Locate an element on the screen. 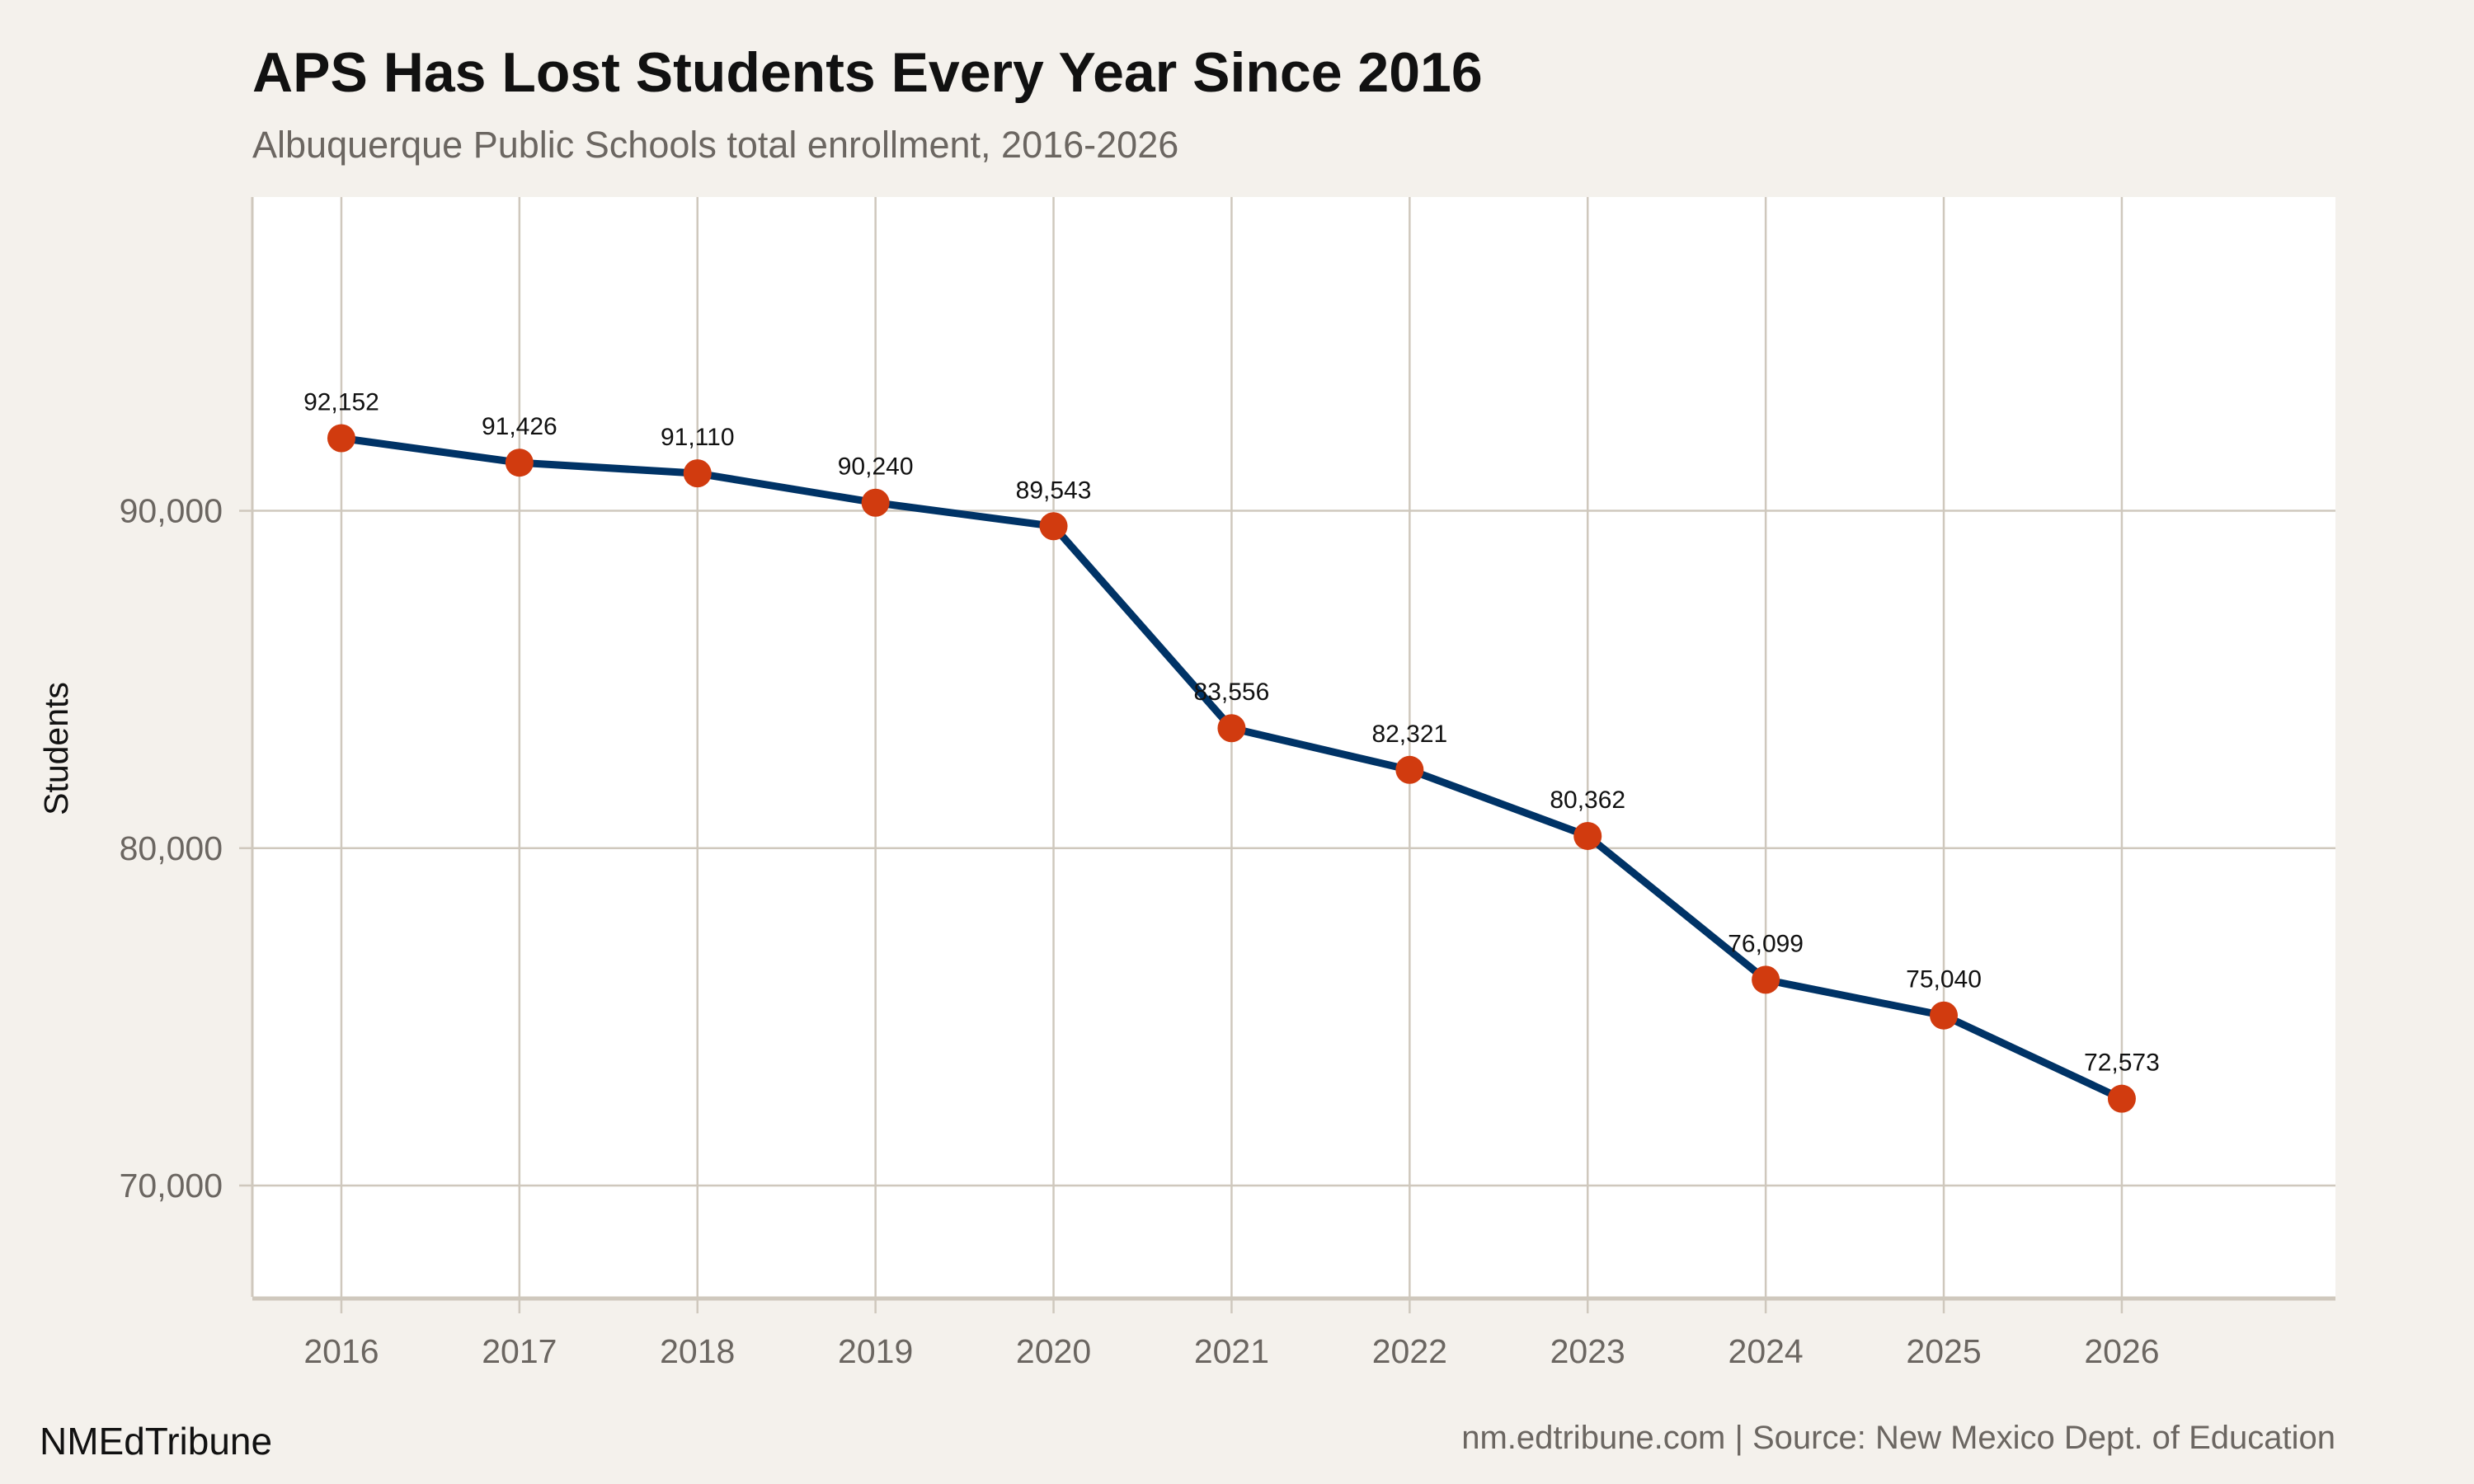 Image resolution: width=2474 pixels, height=1484 pixels. y-ticks: 70,000 80,000 90,000 is located at coordinates (186, 848).